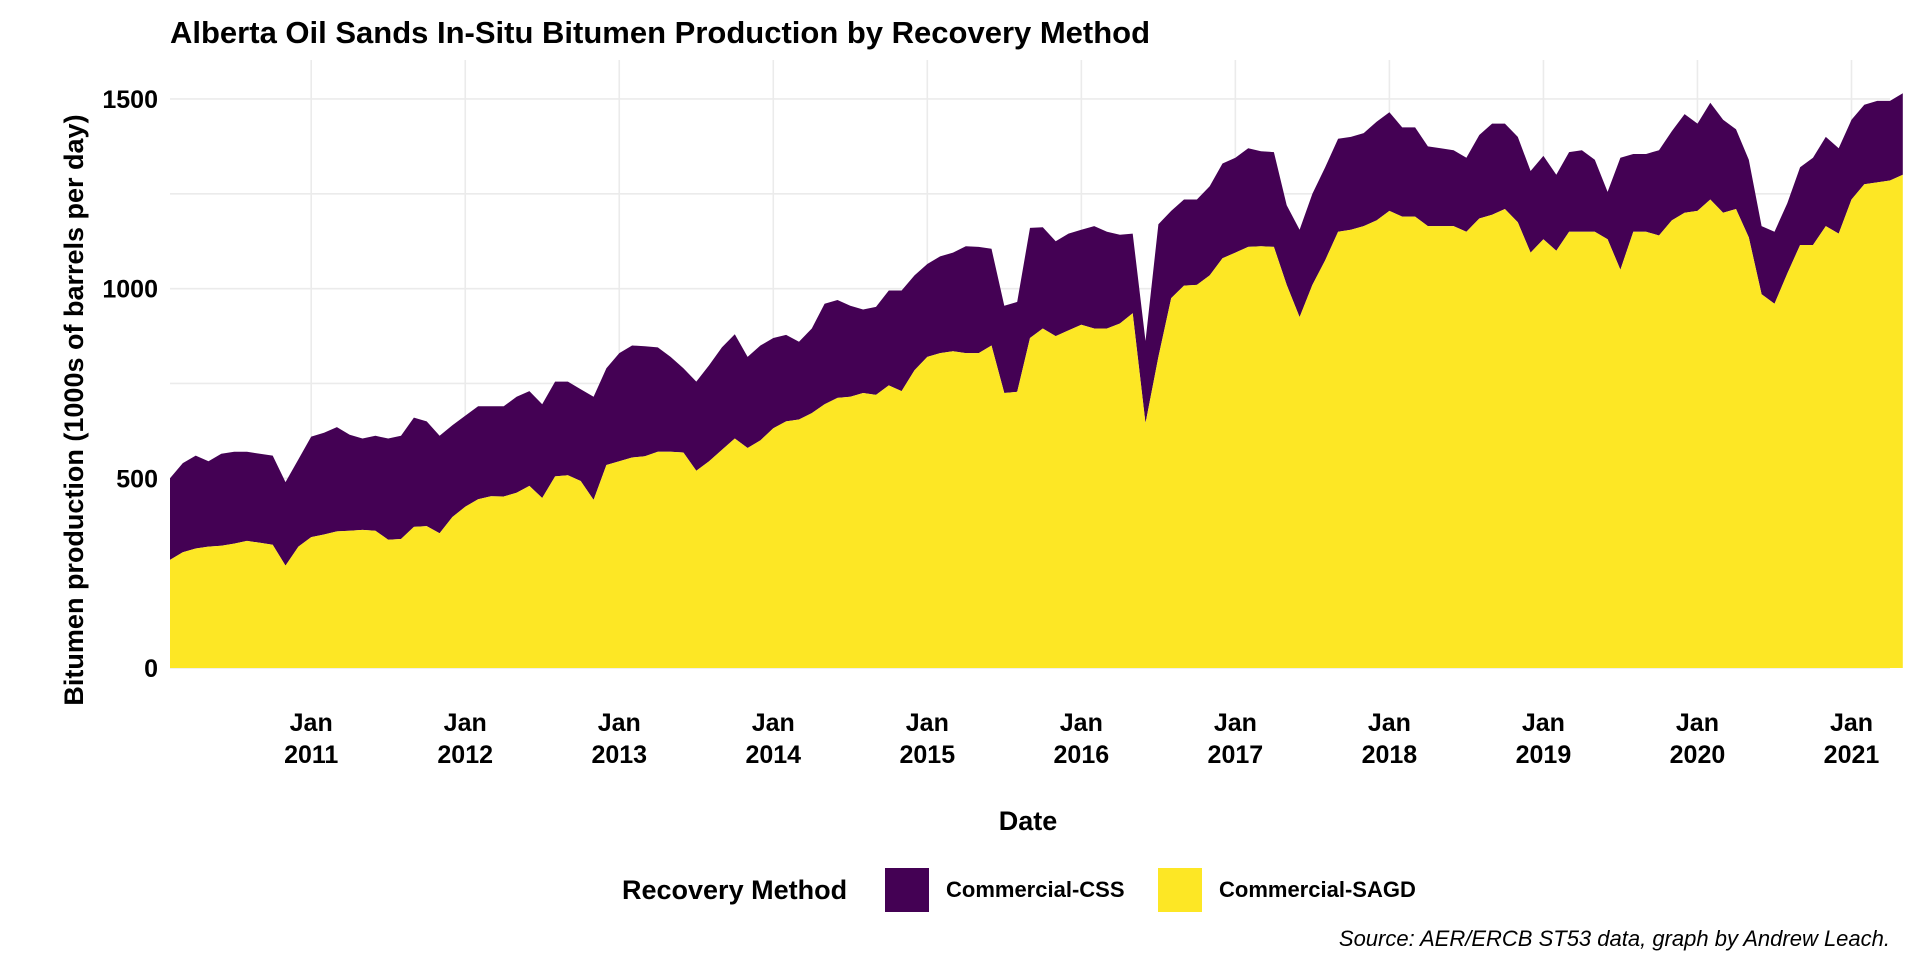 Image resolution: width=1920 pixels, height=960 pixels. Describe the element at coordinates (1544, 739) in the screenshot. I see `x-tick-label: Jan 2019` at that location.